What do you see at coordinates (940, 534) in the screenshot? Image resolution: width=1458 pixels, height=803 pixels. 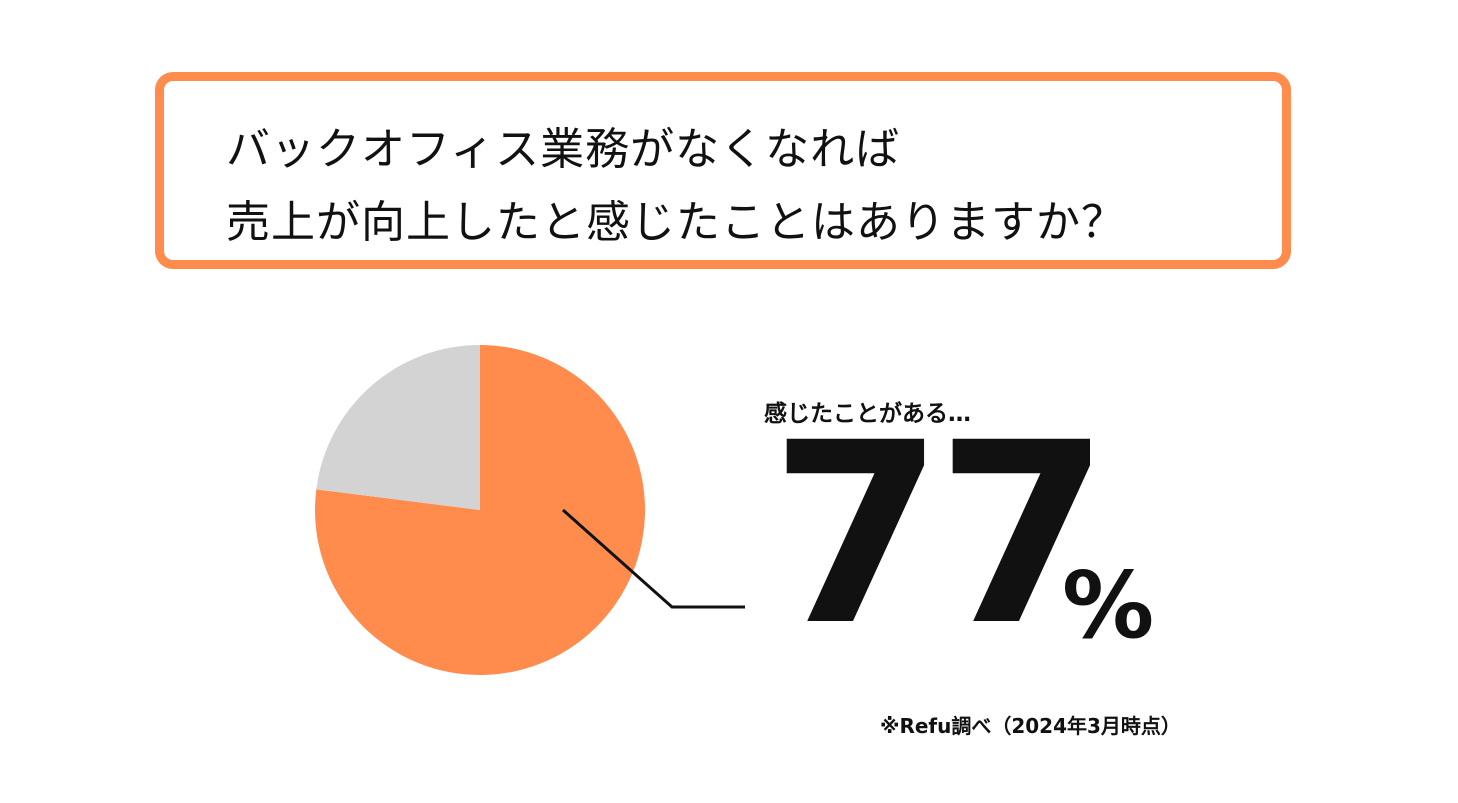 I see `result-value: 77` at bounding box center [940, 534].